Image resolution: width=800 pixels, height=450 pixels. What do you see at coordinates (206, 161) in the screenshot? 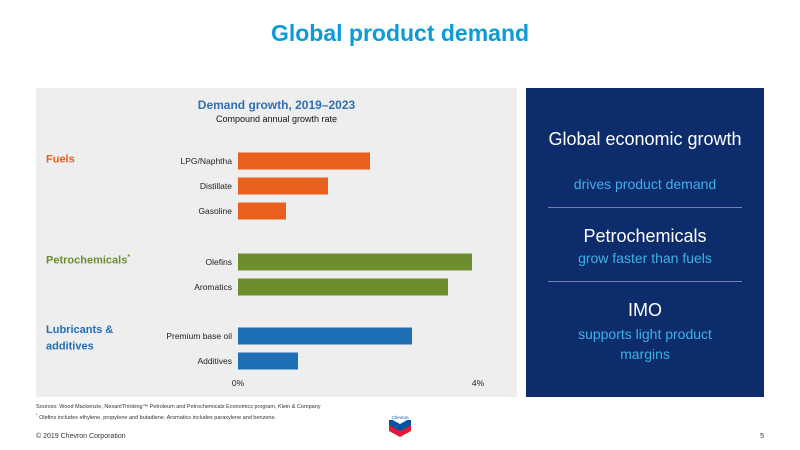
I see `category-label-lpg-naphtha: LPG/Naphtha` at bounding box center [206, 161].